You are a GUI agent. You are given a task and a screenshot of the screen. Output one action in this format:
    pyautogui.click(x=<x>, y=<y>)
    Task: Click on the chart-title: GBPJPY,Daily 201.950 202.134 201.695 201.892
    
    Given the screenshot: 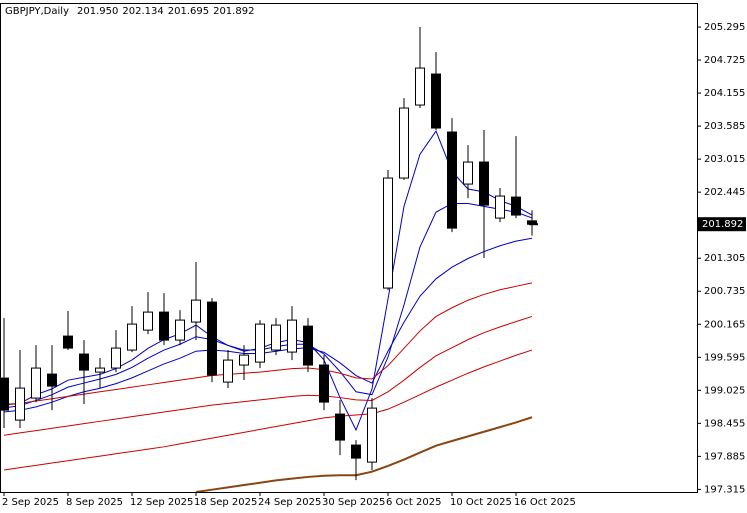 What is the action you would take?
    pyautogui.click(x=129, y=11)
    